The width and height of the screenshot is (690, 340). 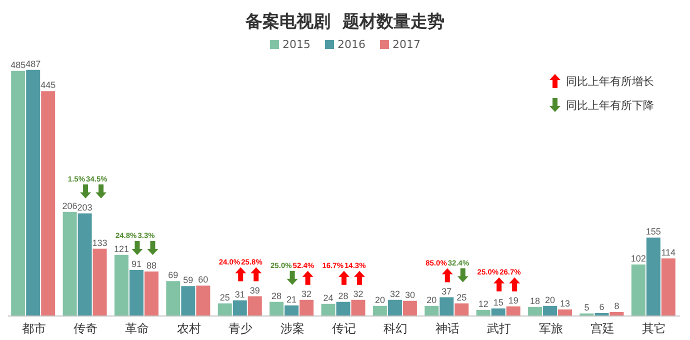 What do you see at coordinates (70, 205) in the screenshot?
I see `data-label: 206` at bounding box center [70, 205].